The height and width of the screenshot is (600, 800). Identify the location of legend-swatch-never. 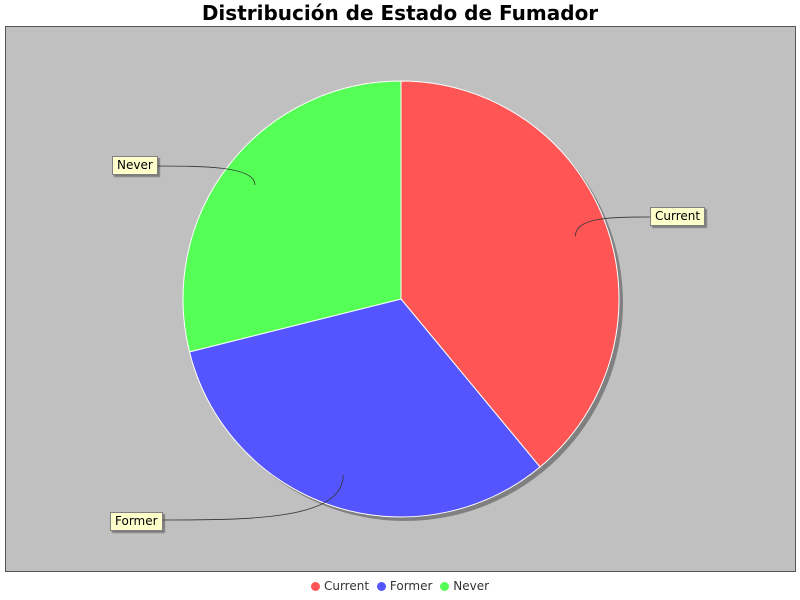
(444, 586).